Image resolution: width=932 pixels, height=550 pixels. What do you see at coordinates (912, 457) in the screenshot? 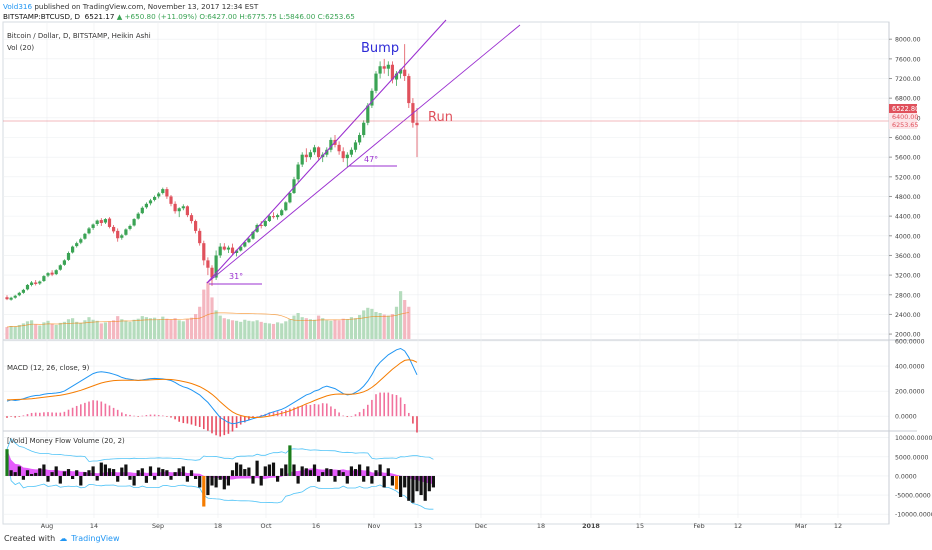
I see `y-tick-label: 5000.0000` at bounding box center [912, 457].